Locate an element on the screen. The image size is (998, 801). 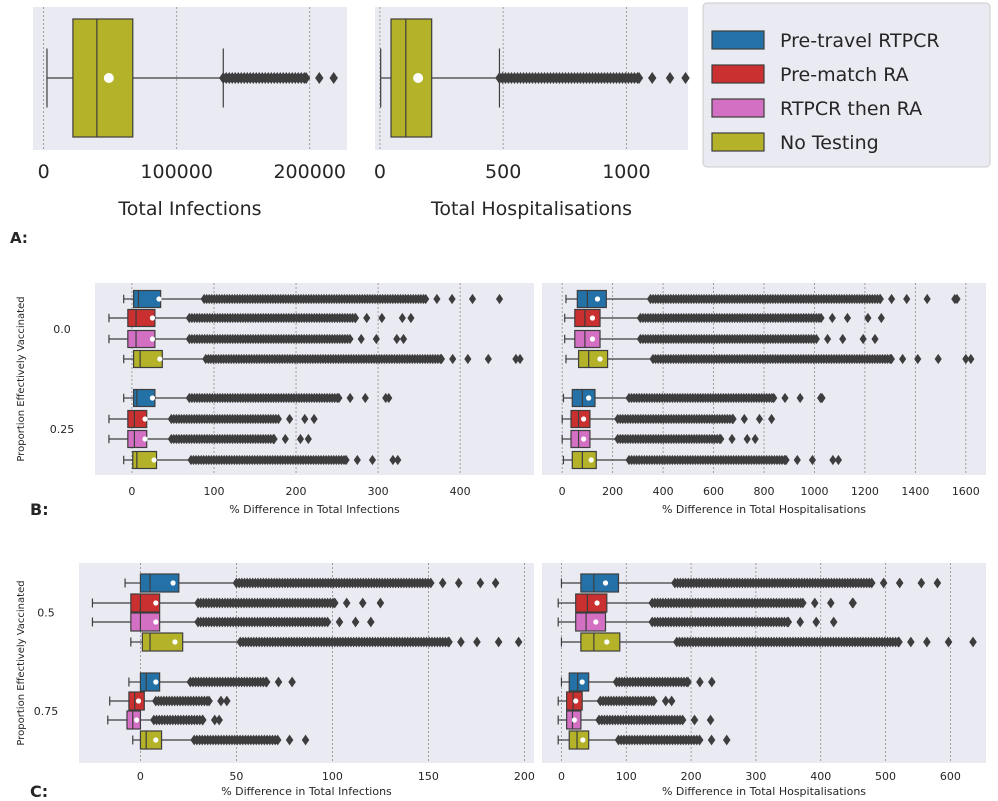
x-tick-label: 100 is located at coordinates (626, 776).